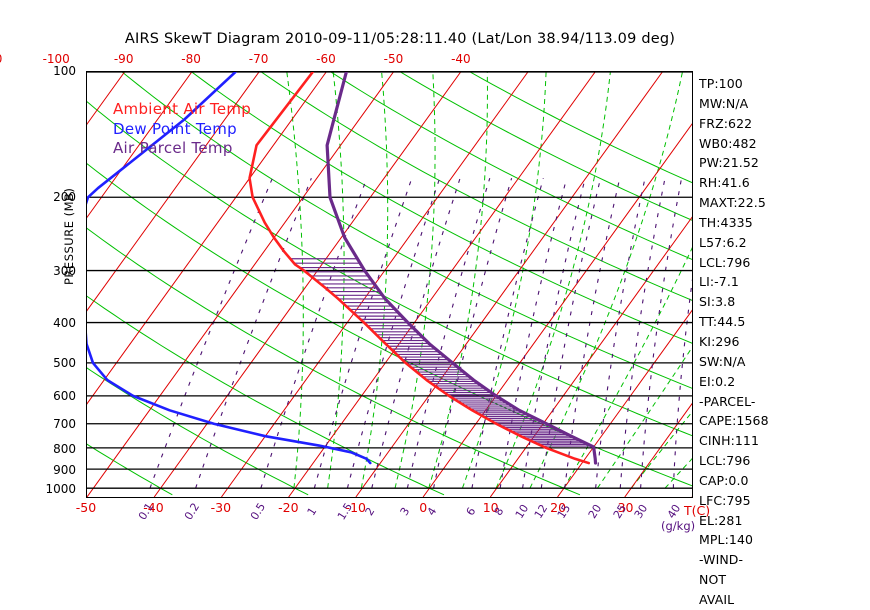 This screenshot has width=870, height=610. Describe the element at coordinates (724, 103) in the screenshot. I see `sounding-index-item: MW:N/A` at that location.